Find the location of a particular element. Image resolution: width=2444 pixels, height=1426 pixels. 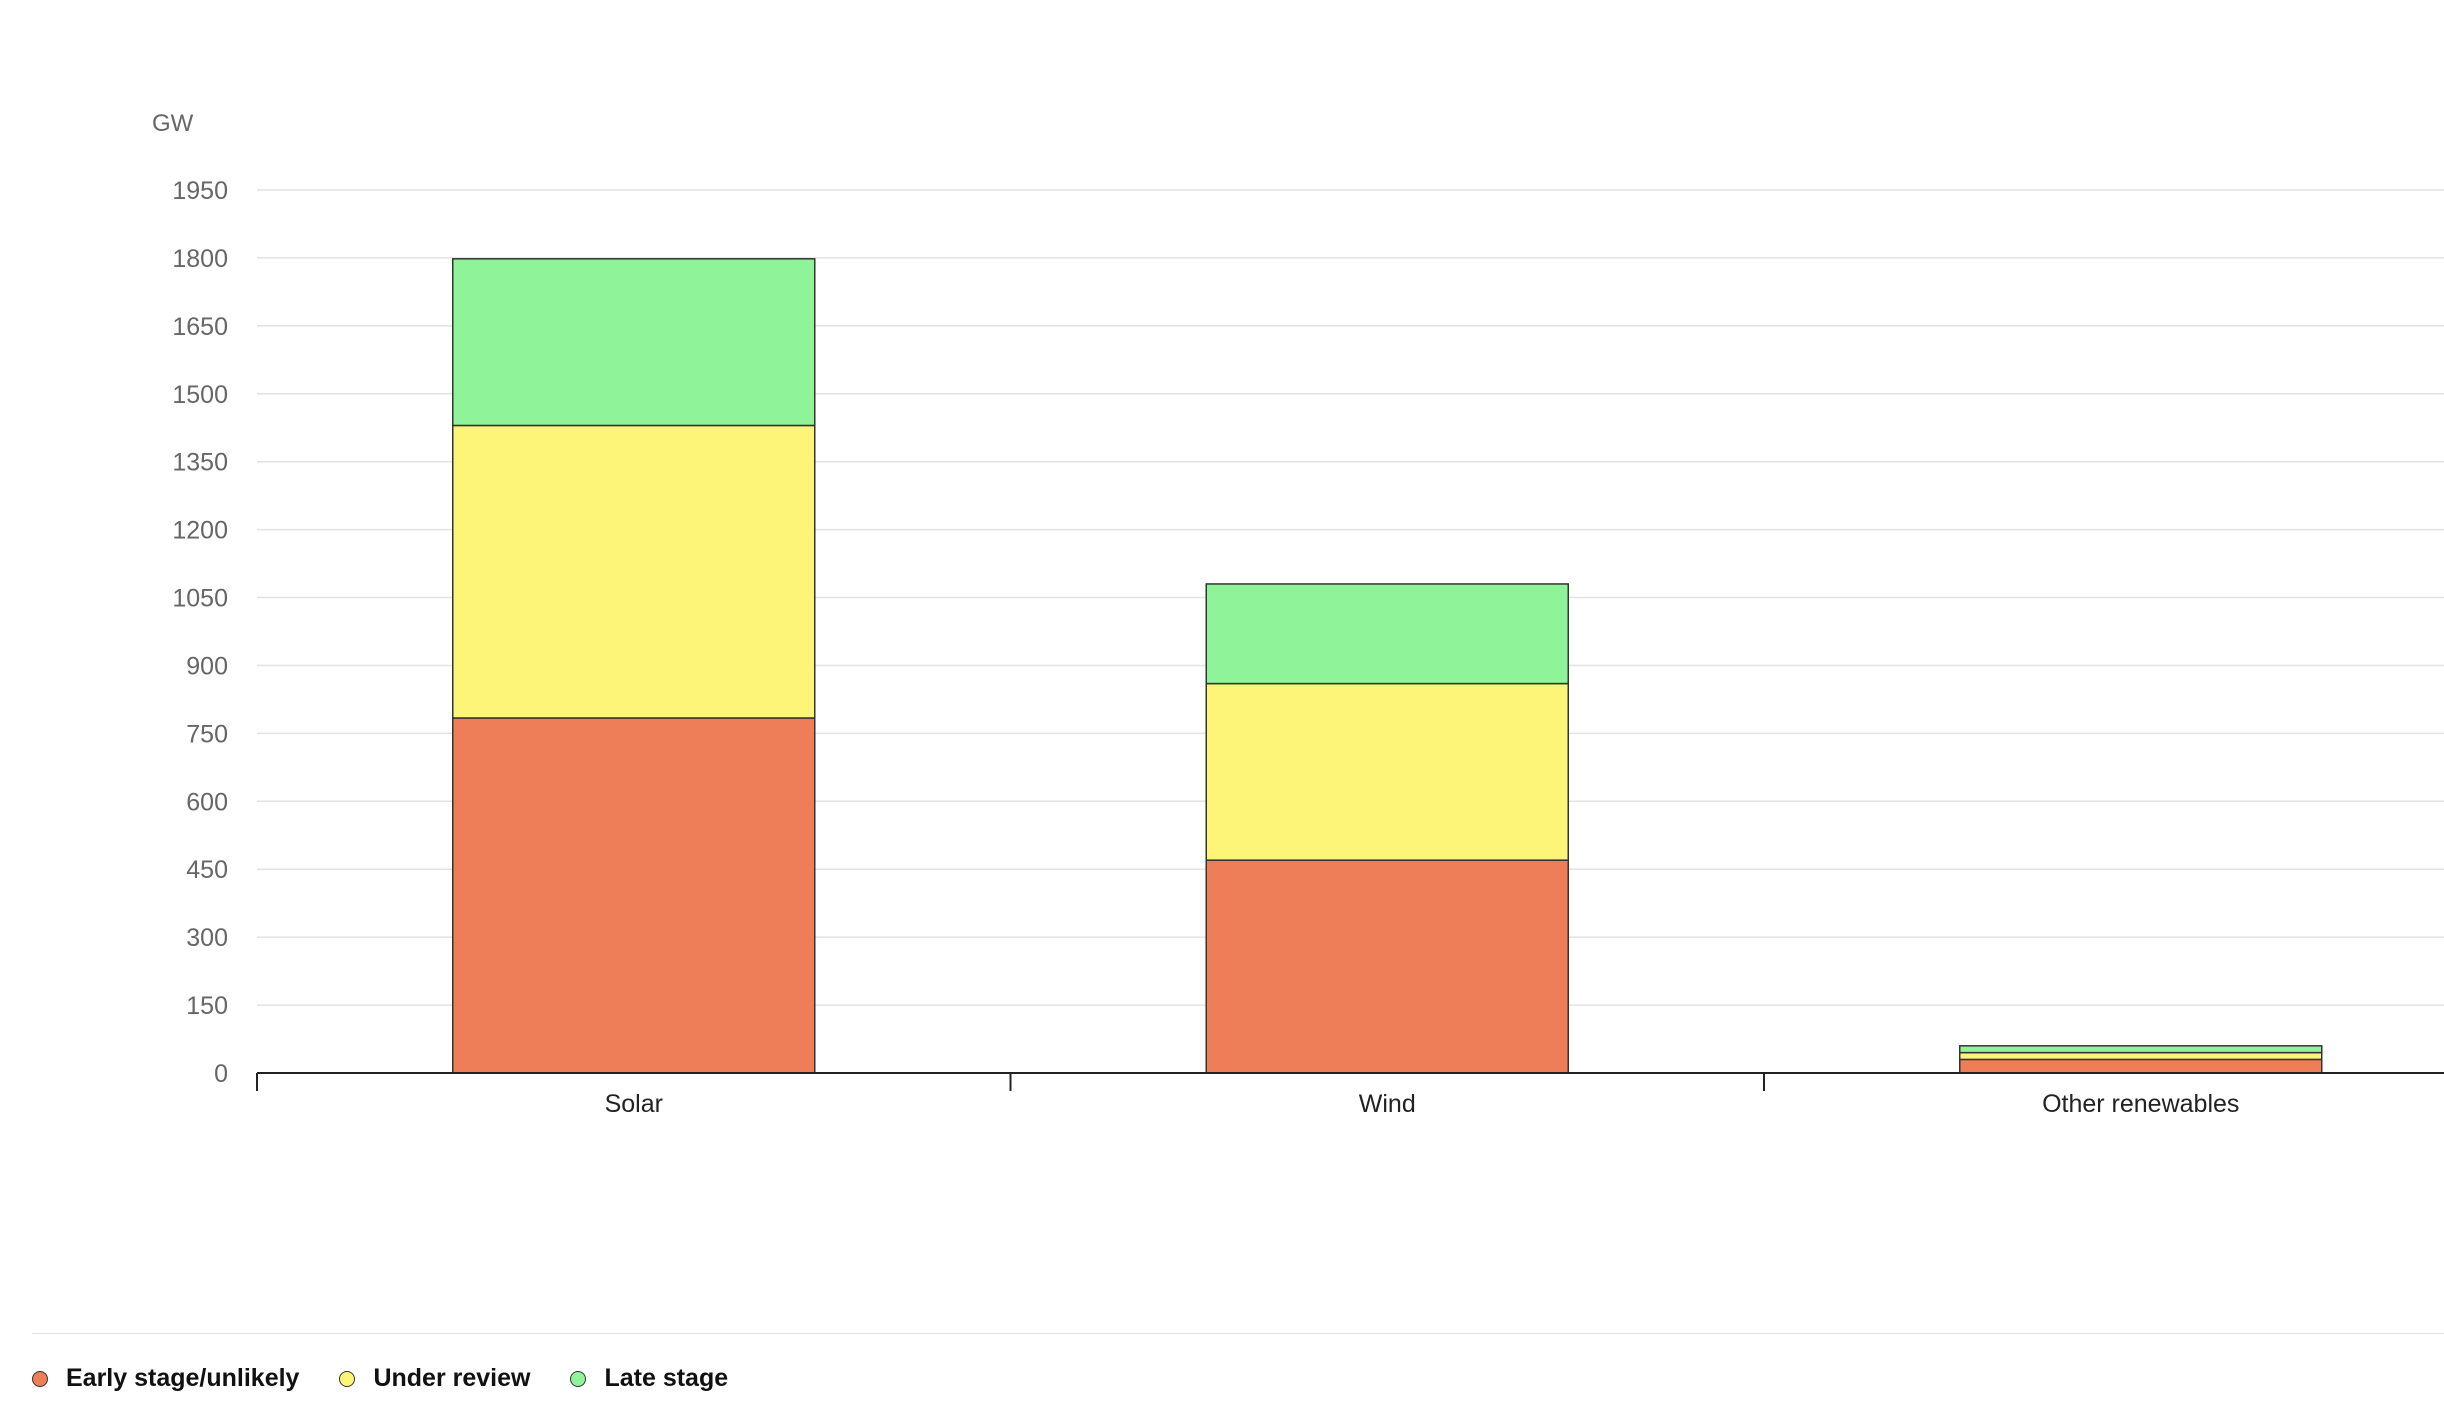

bar-under-review-wind is located at coordinates (1387, 771).